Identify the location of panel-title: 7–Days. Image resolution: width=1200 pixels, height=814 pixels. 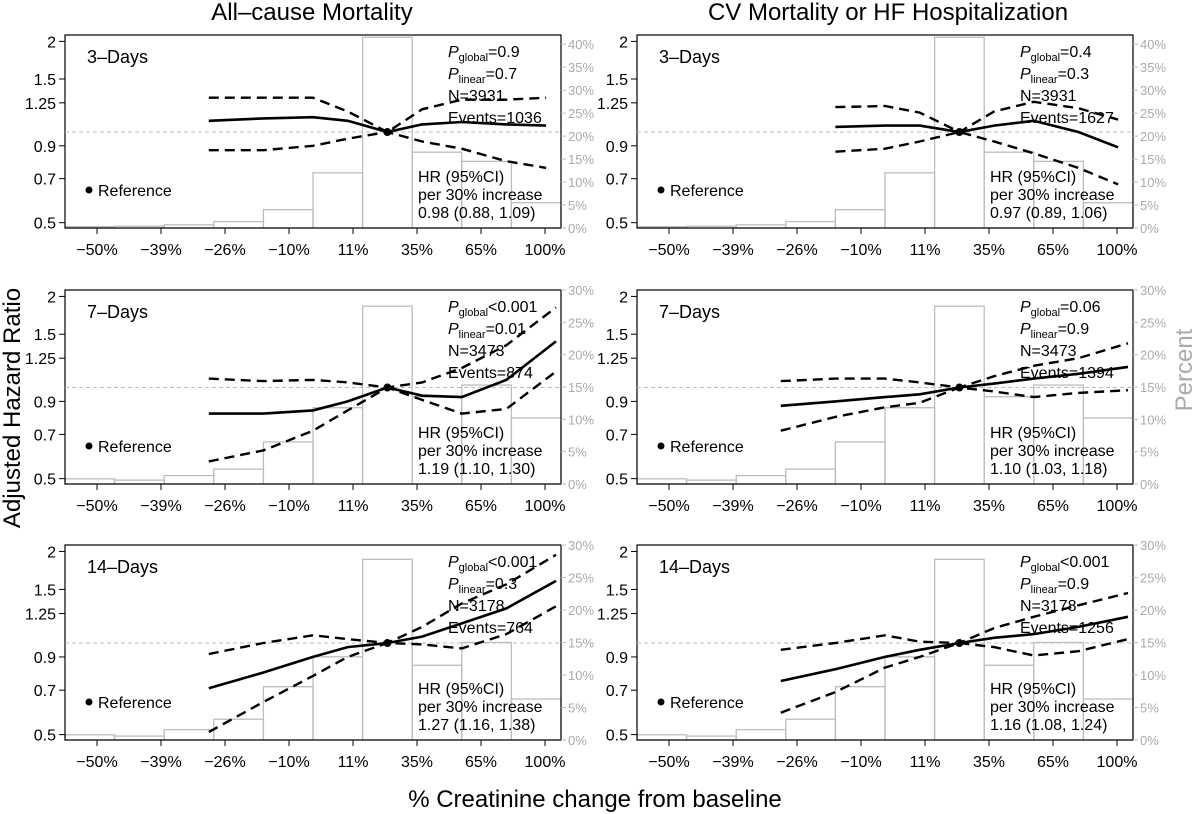
(117, 312).